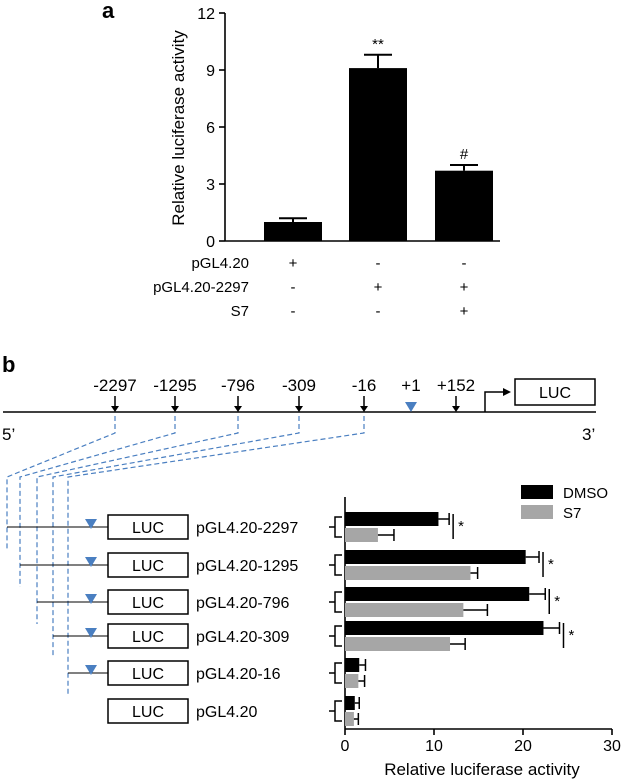  I want to click on y-tick-label: 12, so click(206, 14).